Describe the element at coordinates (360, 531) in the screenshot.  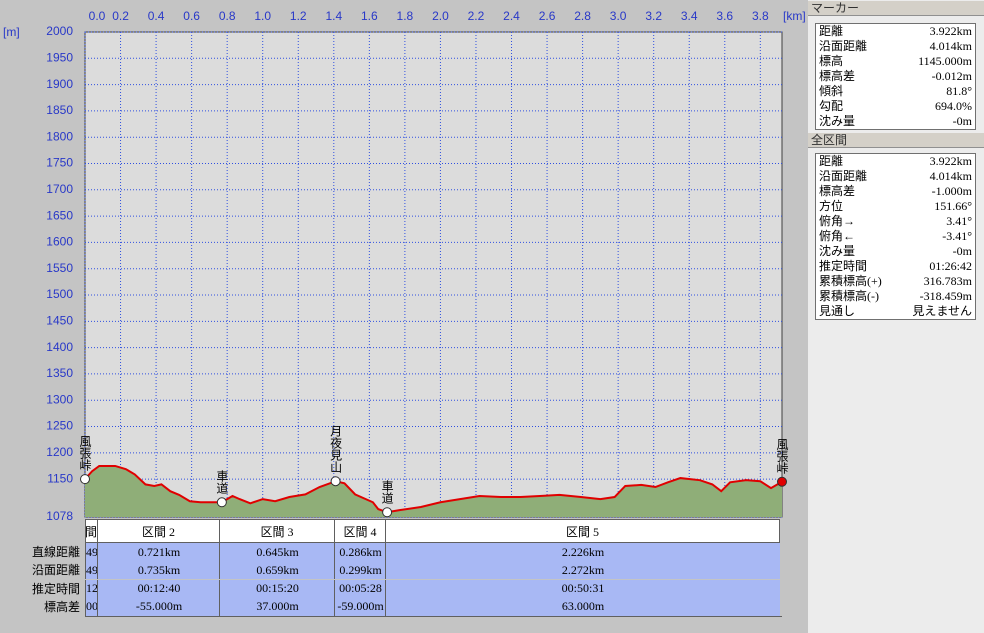
I see `section-header: 区間 4` at that location.